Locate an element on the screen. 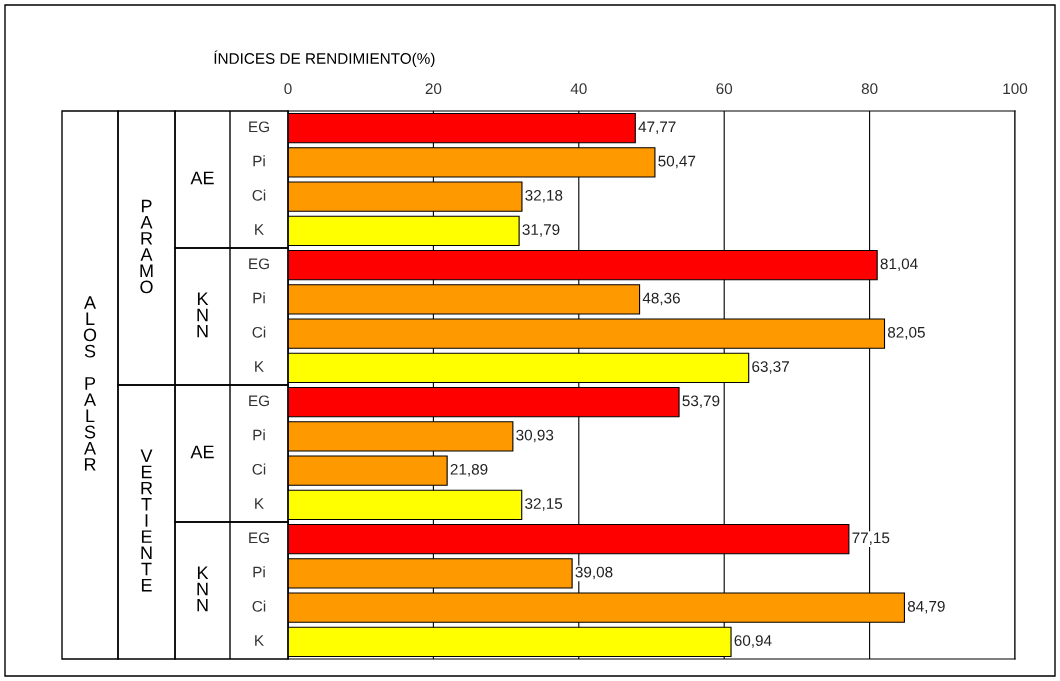 This screenshot has width=1060, height=681. data-label: 81,04 is located at coordinates (899, 265).